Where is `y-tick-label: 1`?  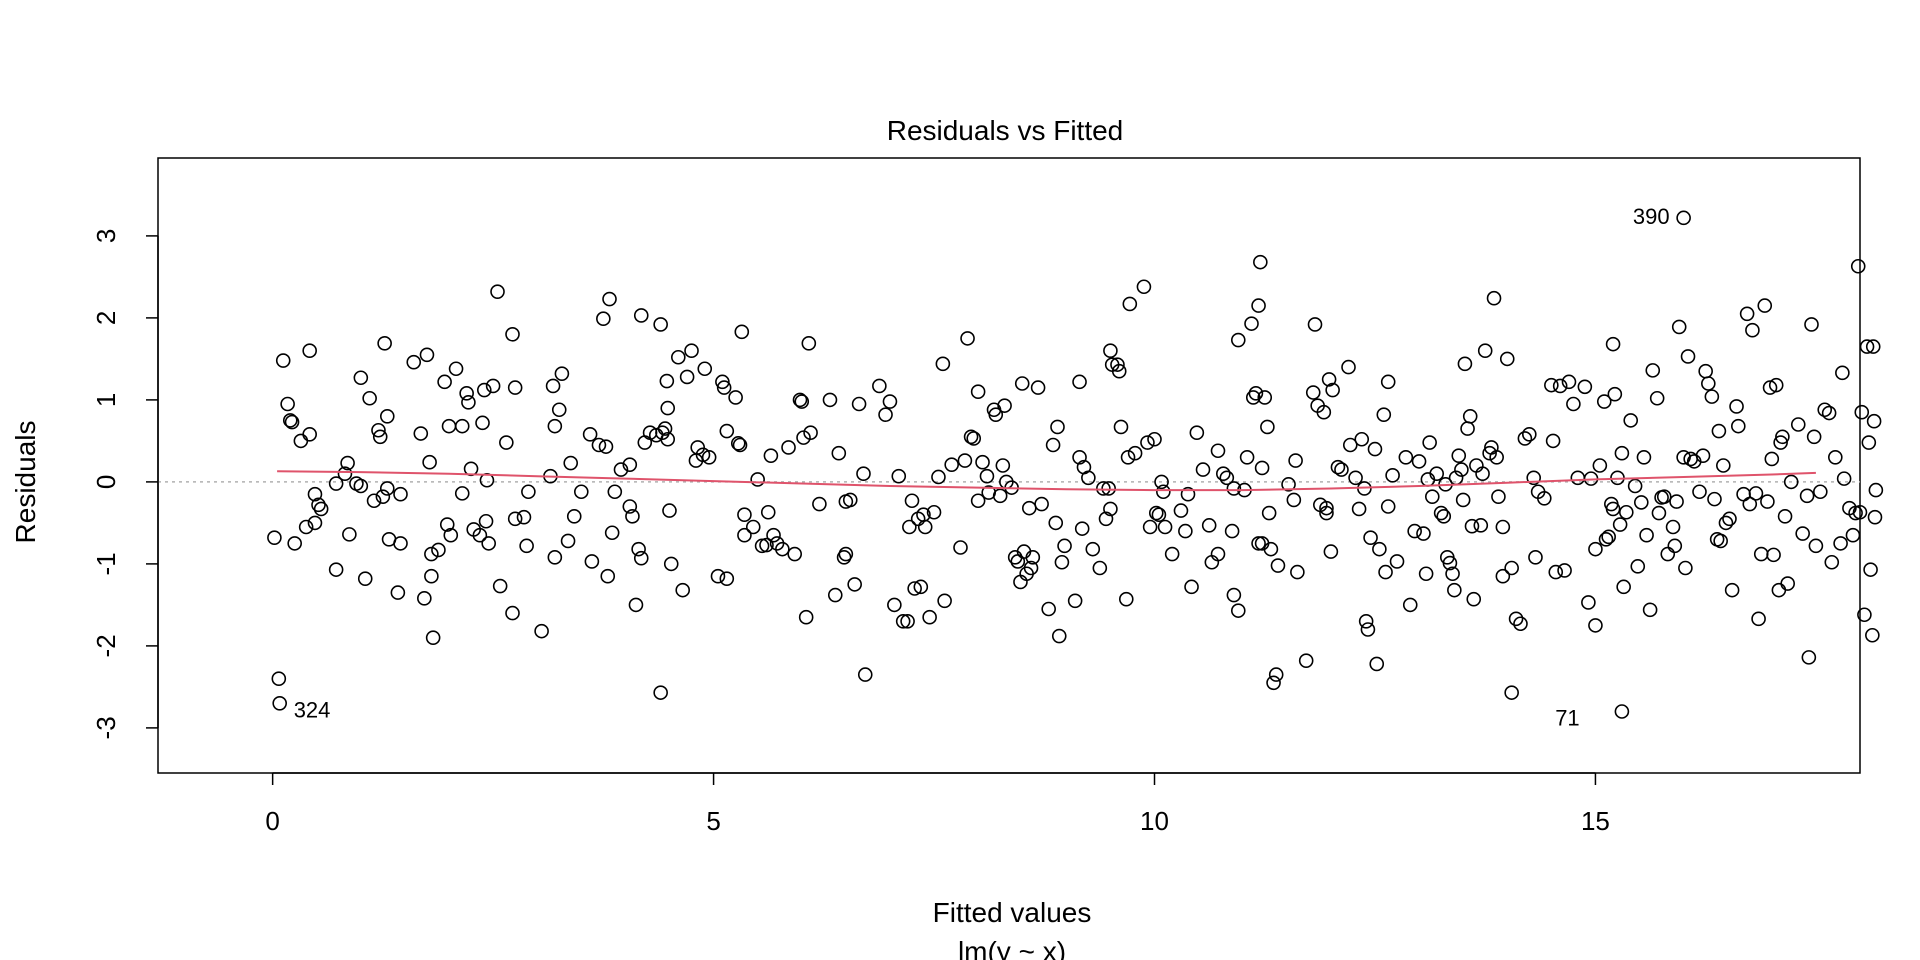 y-tick-label: 1 is located at coordinates (106, 400).